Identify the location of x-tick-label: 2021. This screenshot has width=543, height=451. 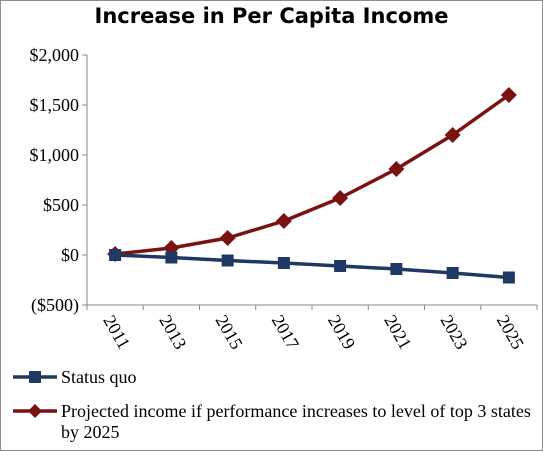
(397, 331).